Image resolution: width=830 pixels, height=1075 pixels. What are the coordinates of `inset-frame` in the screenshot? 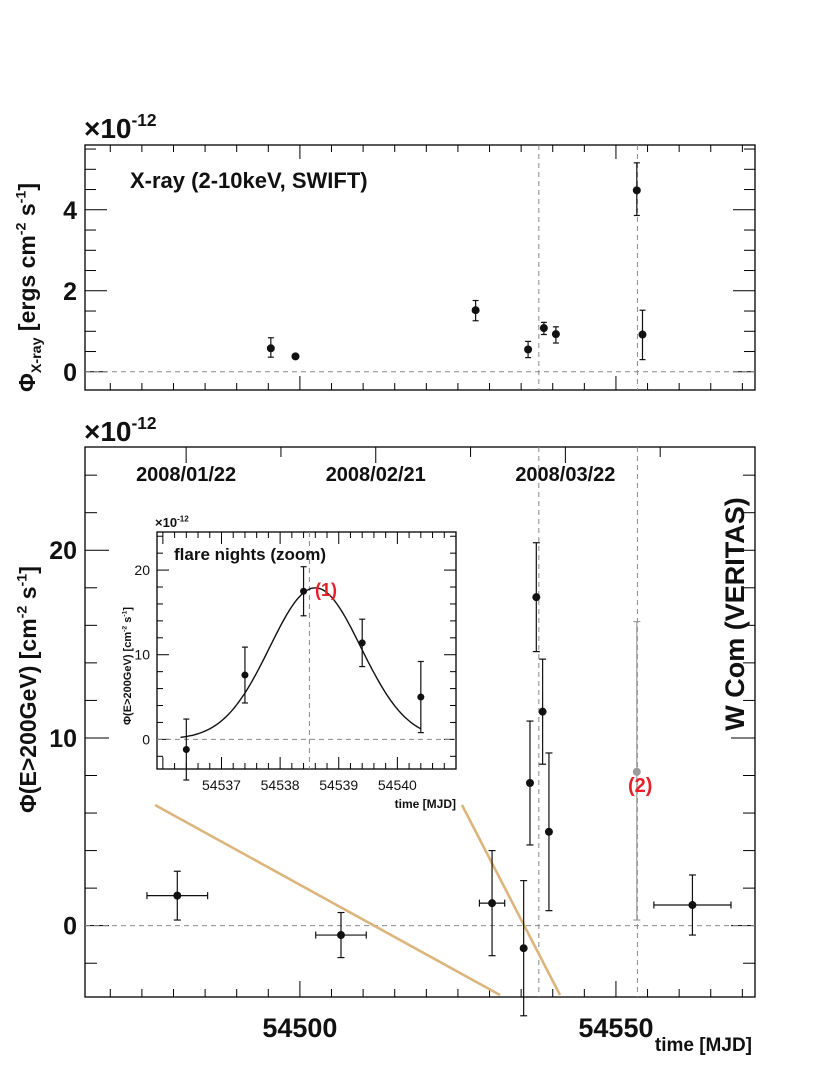 It's located at (306, 650).